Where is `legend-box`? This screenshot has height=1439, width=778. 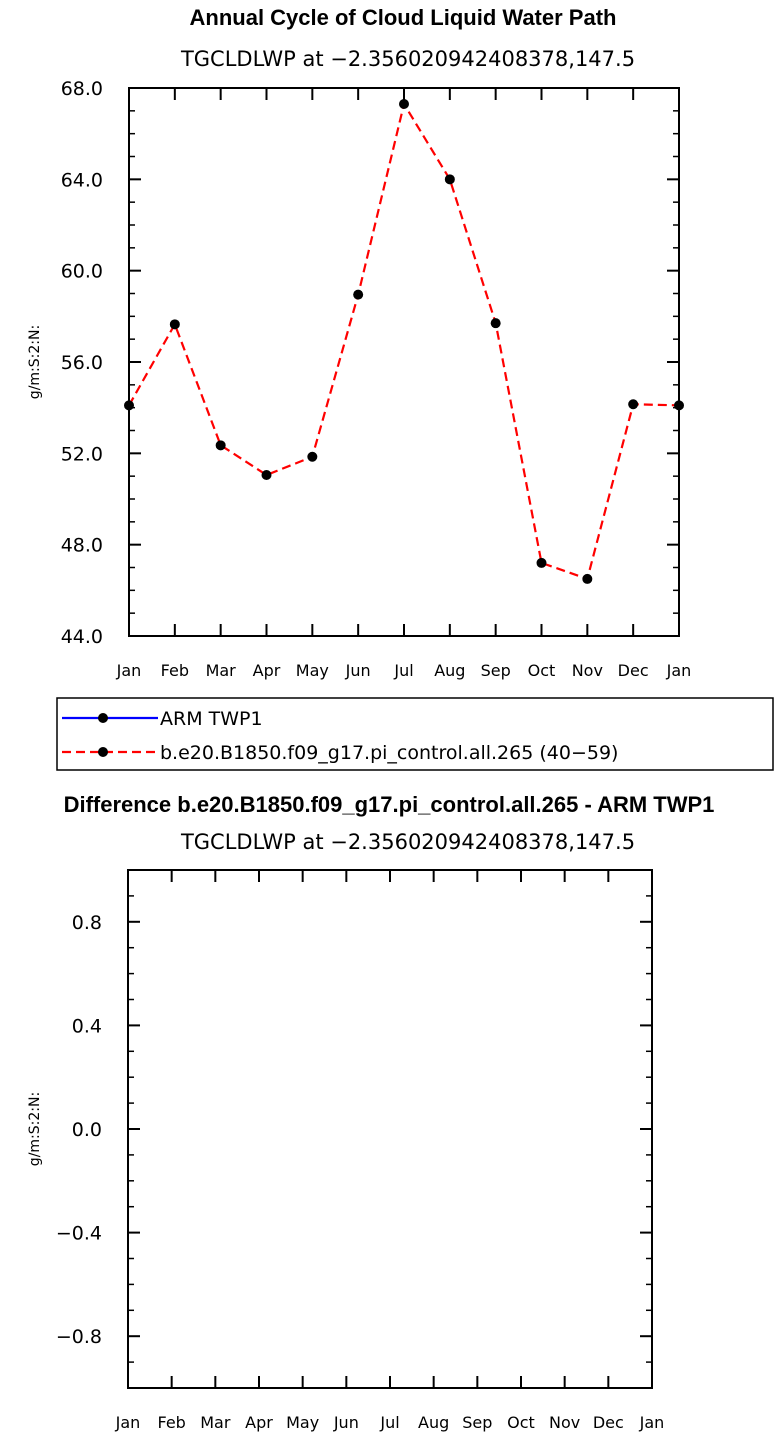 legend-box is located at coordinates (415, 734).